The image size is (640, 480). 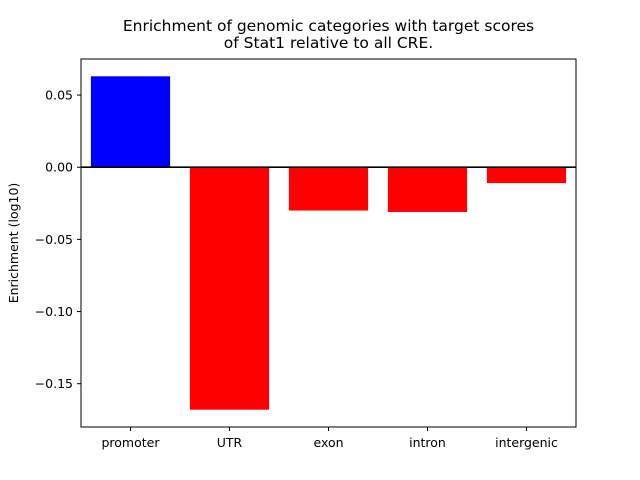 I want to click on bar-promoter, so click(x=130, y=122).